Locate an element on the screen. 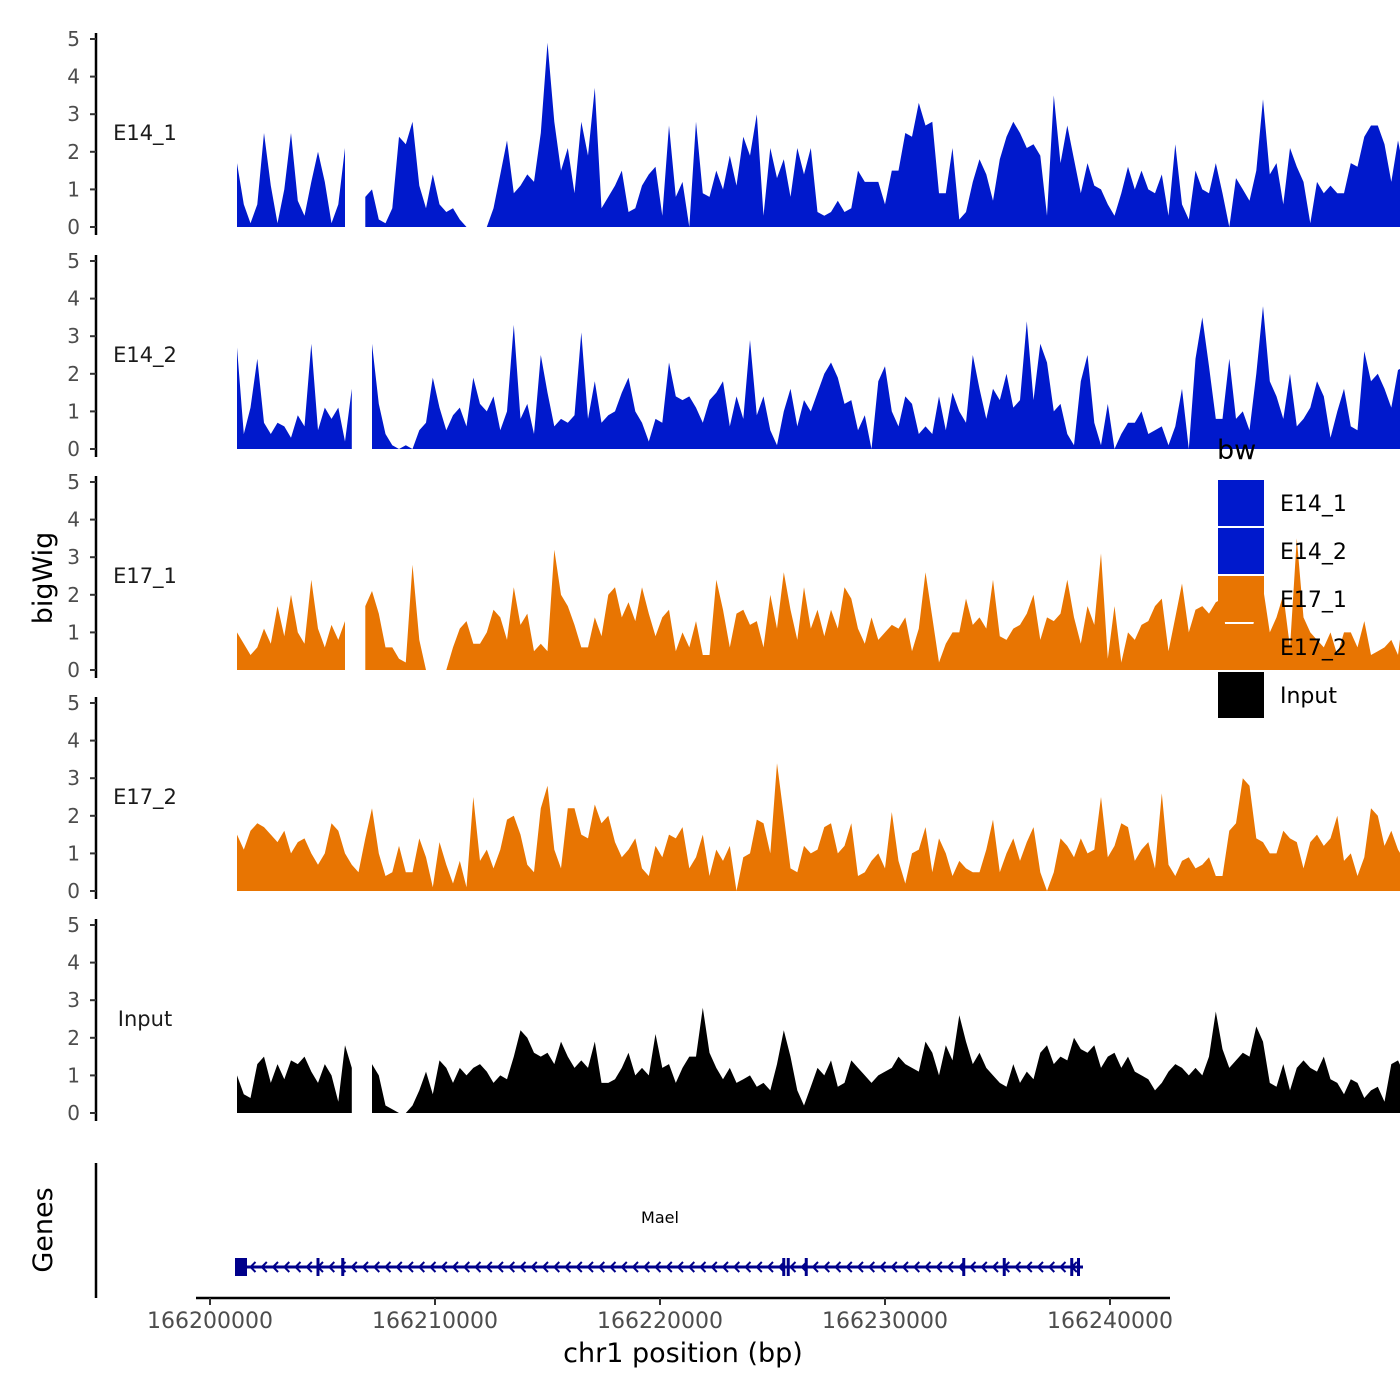 This screenshot has height=1400, width=1400. gene-model is located at coordinates (659, 1267).